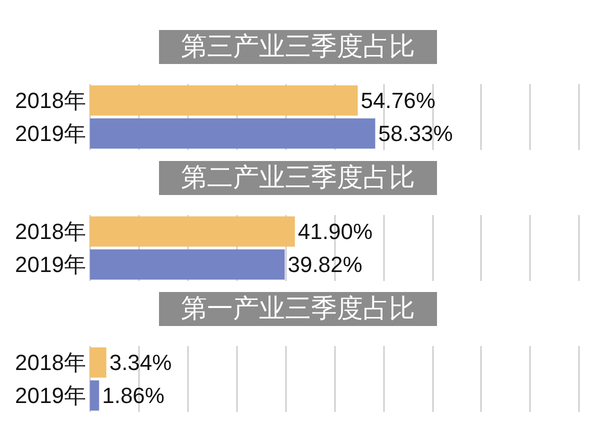 The image size is (596, 432). What do you see at coordinates (298, 47) in the screenshot?
I see `chart-title: 第三产业三季度占比` at bounding box center [298, 47].